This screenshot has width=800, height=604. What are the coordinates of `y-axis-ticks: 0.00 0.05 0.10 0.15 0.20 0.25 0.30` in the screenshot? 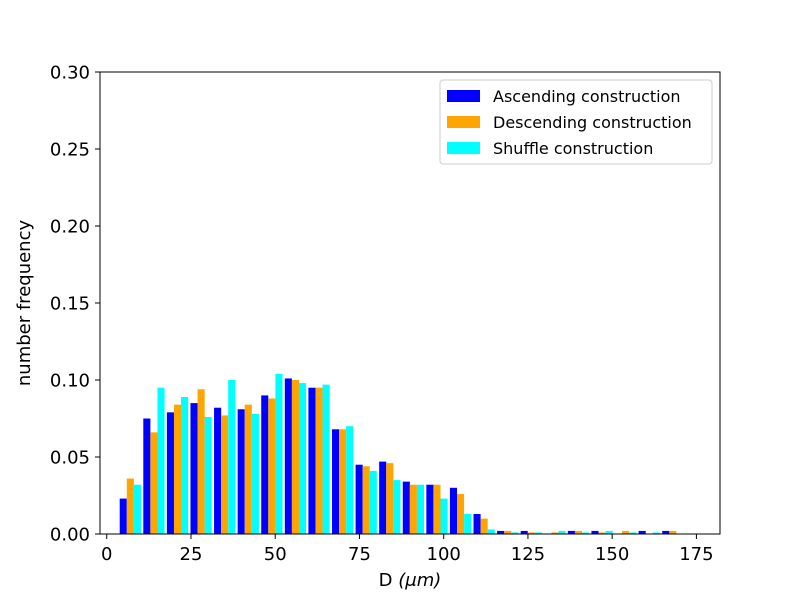 It's located at (75, 304).